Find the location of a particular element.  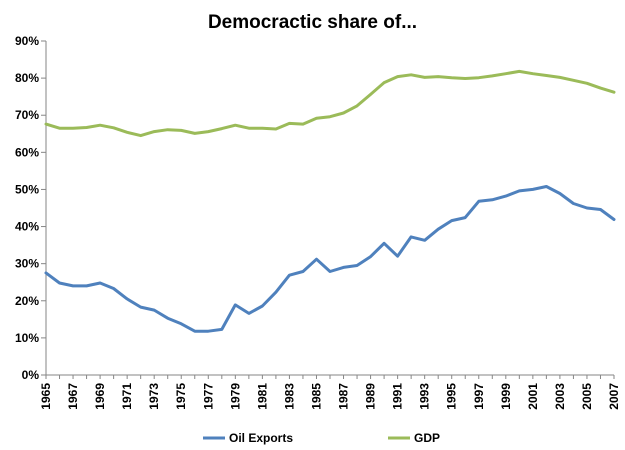

x-tick-label: 1991 is located at coordinates (398, 396).